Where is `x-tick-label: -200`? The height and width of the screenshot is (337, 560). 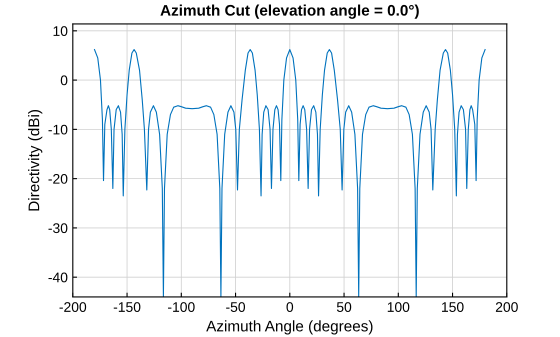
x-tick-label: -200 is located at coordinates (73, 307).